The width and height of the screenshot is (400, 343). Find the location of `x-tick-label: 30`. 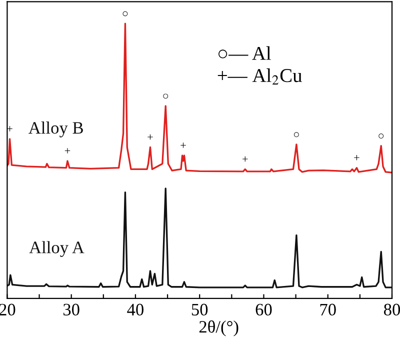

x-tick-label: 30 is located at coordinates (71, 310).